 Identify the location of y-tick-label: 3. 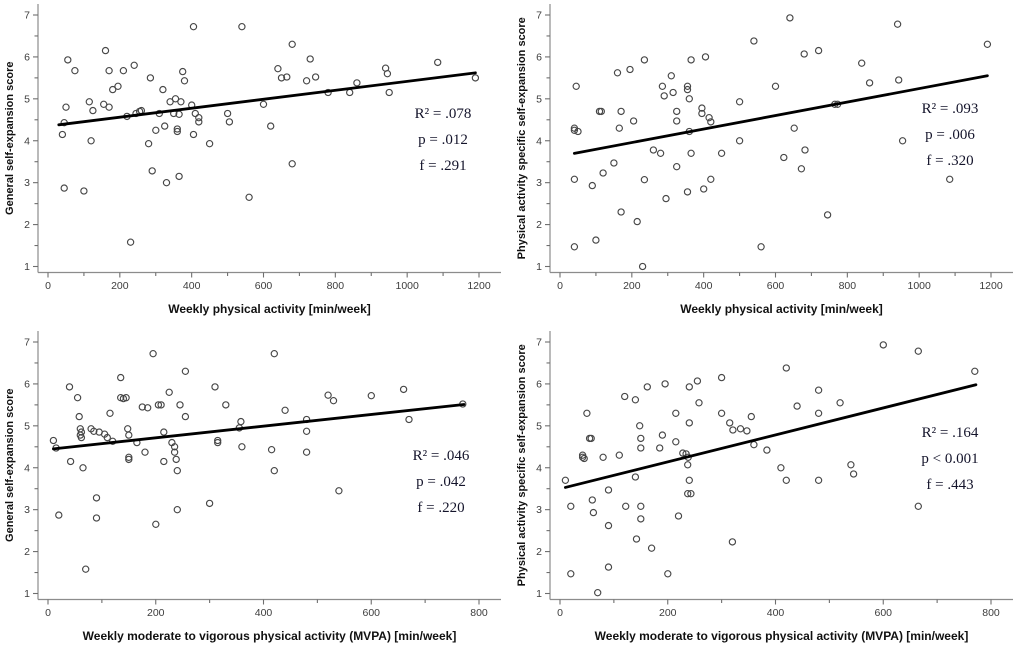
(539, 510).